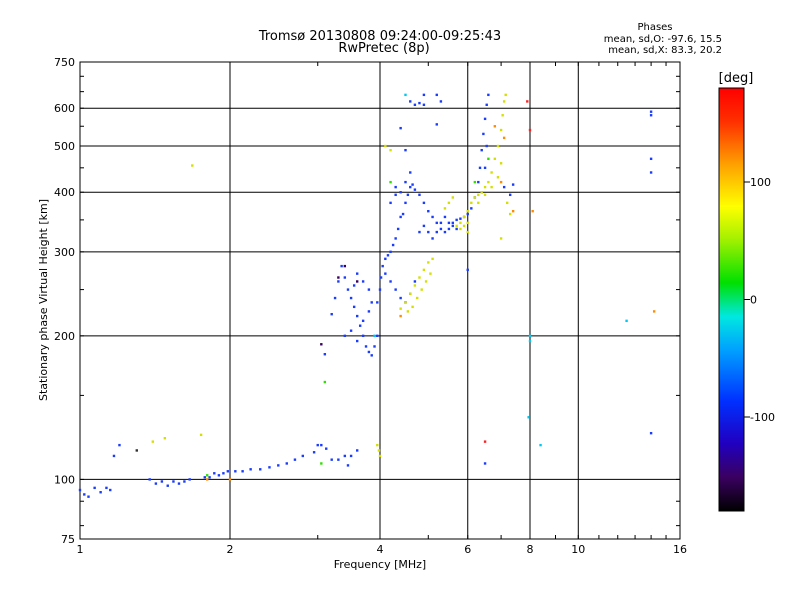 Image resolution: width=800 pixels, height=600 pixels. Describe the element at coordinates (663, 39) in the screenshot. I see `phases-o-stats: mean, sd,O: -97.6, 15.5` at that location.